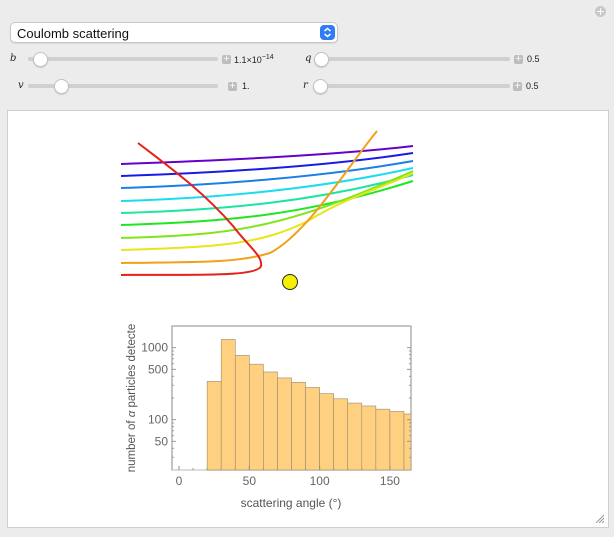 This screenshot has width=614, height=537. What do you see at coordinates (21, 85) in the screenshot?
I see `v-label: v` at bounding box center [21, 85].